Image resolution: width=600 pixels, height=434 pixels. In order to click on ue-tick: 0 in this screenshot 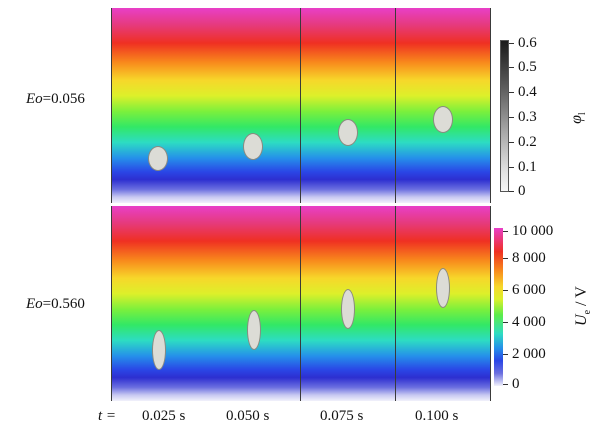, I will do `click(511, 384)`.